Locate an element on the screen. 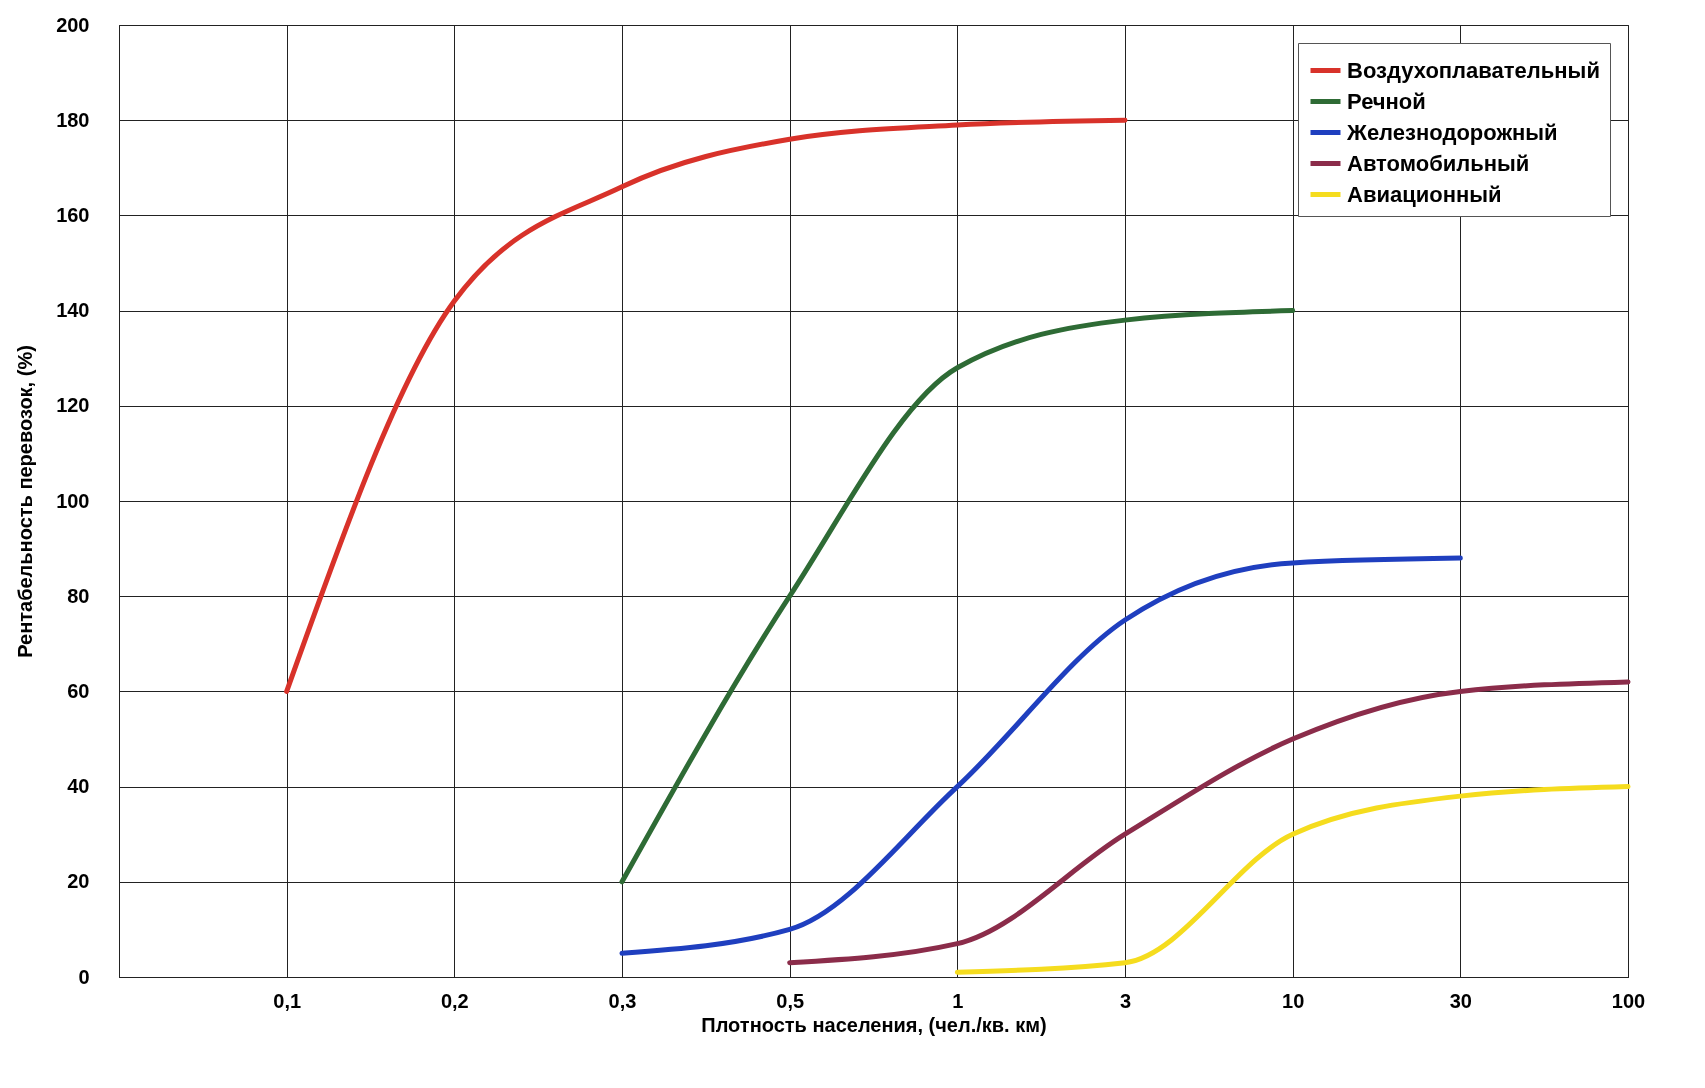  legend-label: Автомобильный is located at coordinates (1438, 163).